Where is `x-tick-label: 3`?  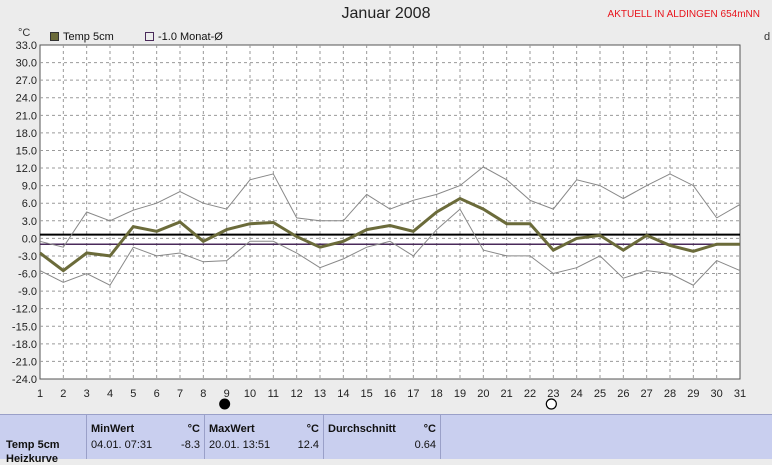
x-tick-label: 3 is located at coordinates (87, 394).